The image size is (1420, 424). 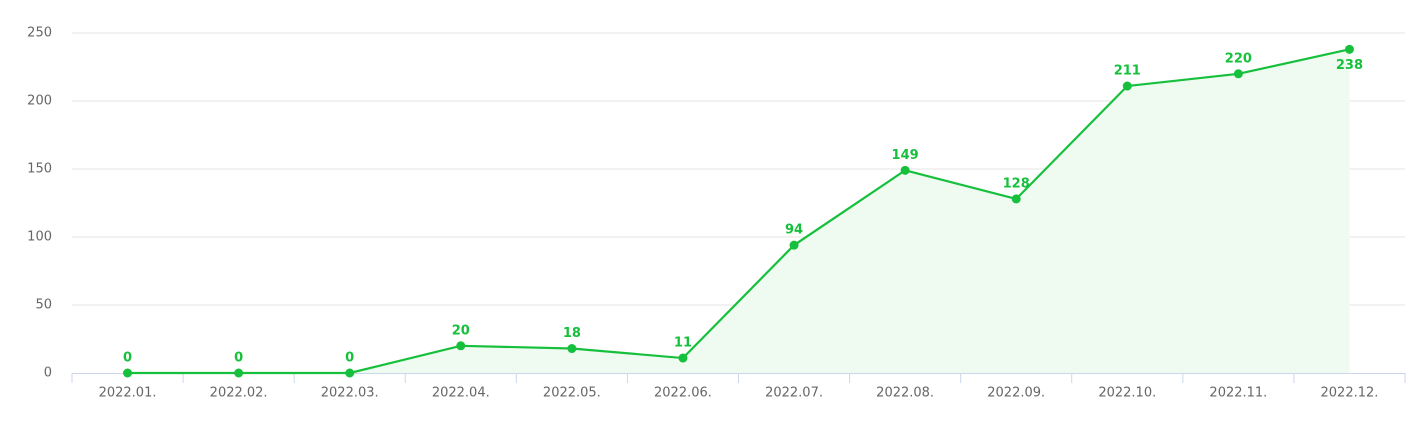 I want to click on y-tick-label: 0, so click(x=48, y=373).